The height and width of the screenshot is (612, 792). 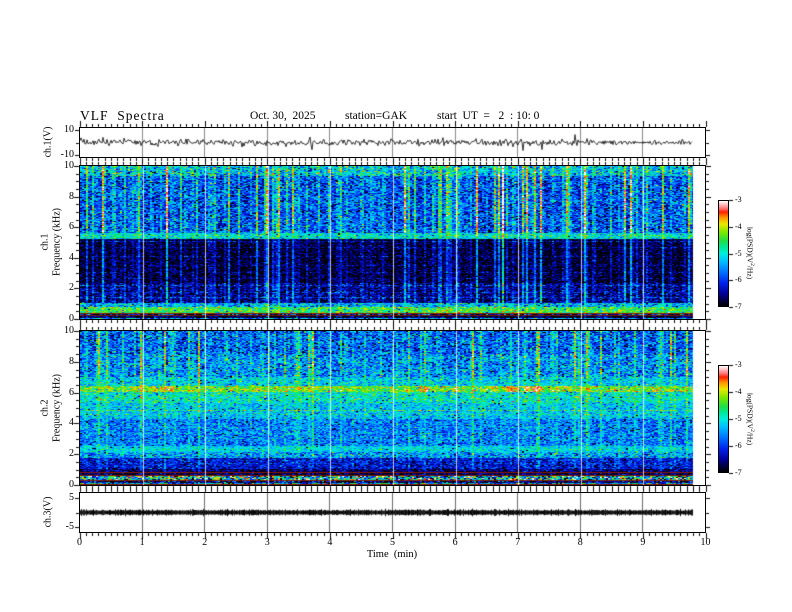 I want to click on colorbar-ch2, so click(x=723, y=419).